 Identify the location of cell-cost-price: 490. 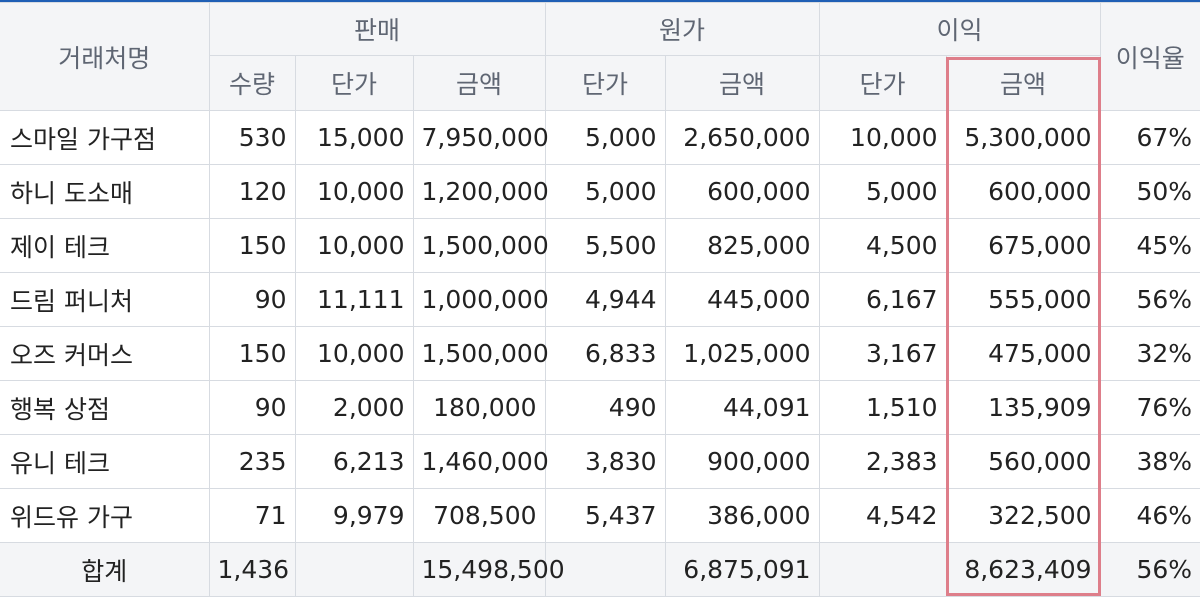
(605, 407).